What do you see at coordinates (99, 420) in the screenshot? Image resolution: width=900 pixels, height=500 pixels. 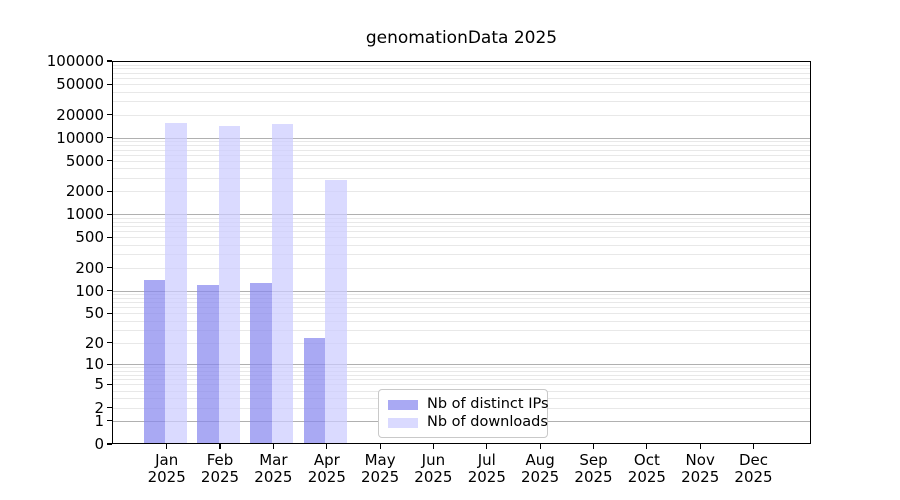 I see `y-tick-label: 1` at bounding box center [99, 420].